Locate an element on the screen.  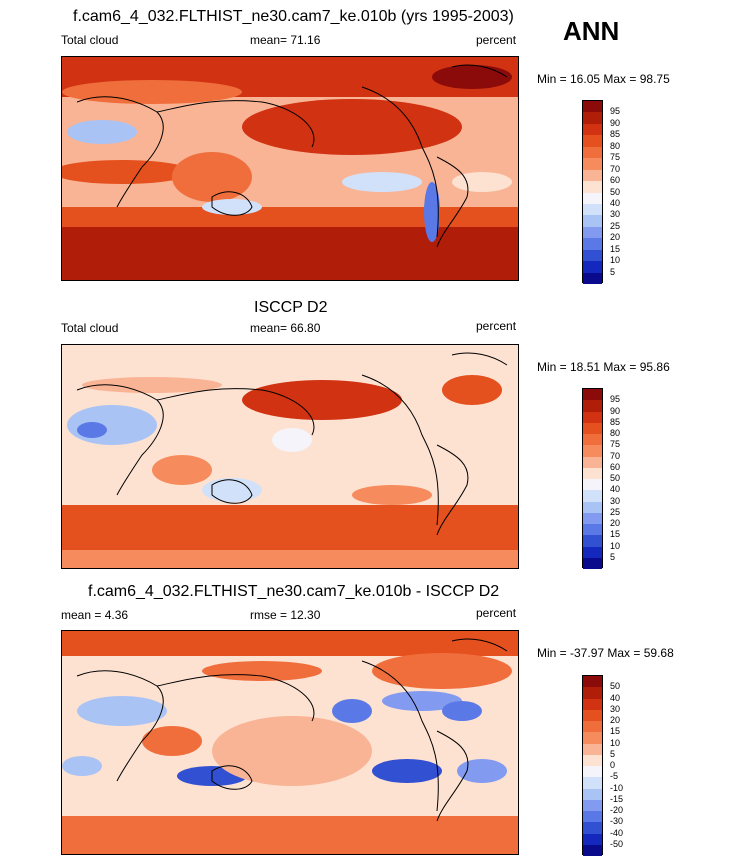
panel-2-units: percent is located at coordinates (496, 326).